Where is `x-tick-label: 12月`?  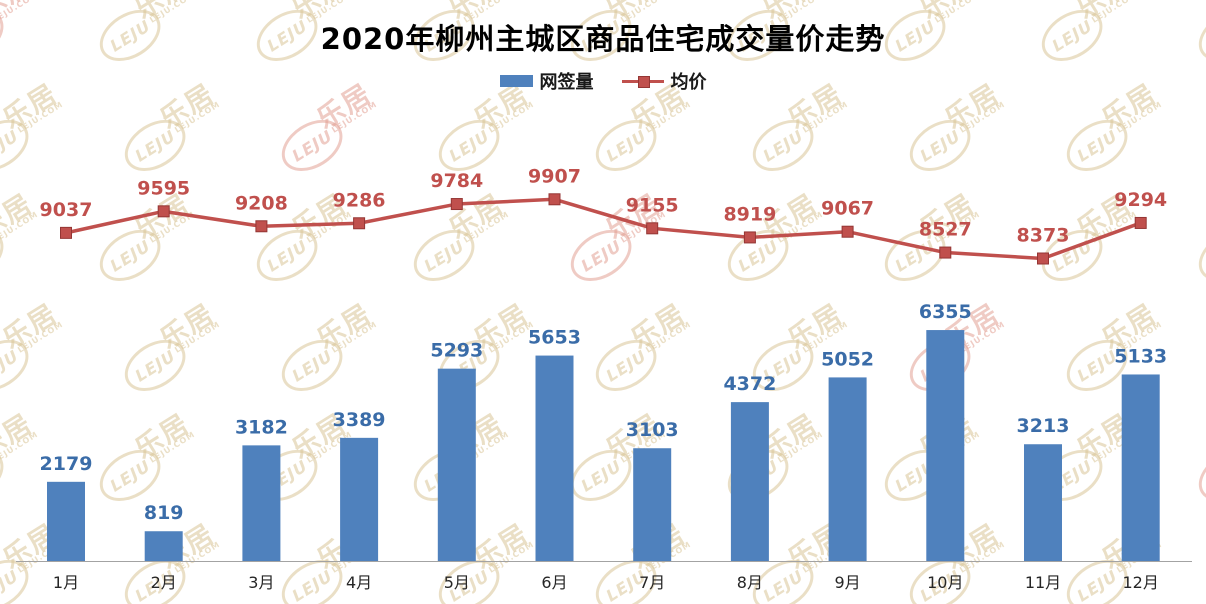 x-tick-label: 12月 is located at coordinates (1141, 582).